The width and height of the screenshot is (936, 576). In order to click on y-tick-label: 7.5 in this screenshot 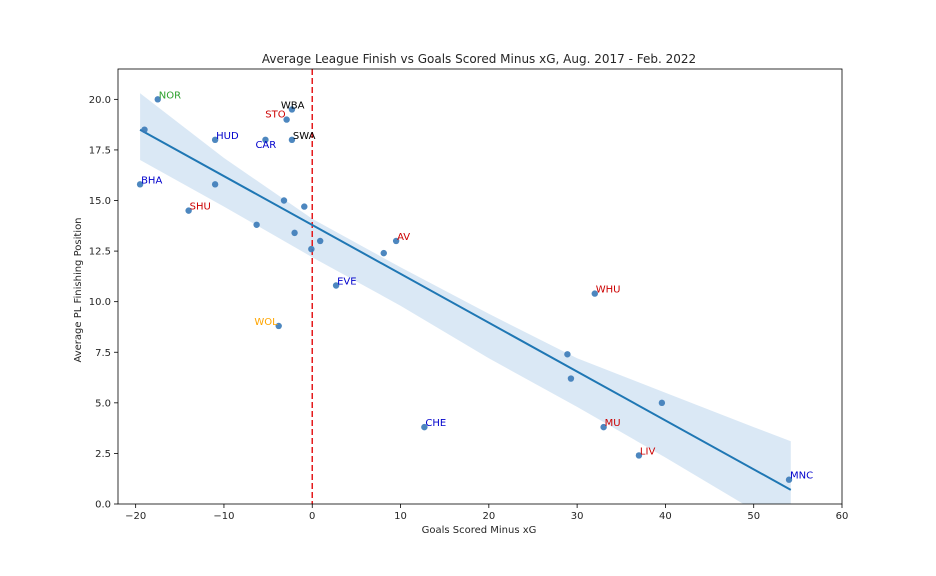, I will do `click(103, 353)`.